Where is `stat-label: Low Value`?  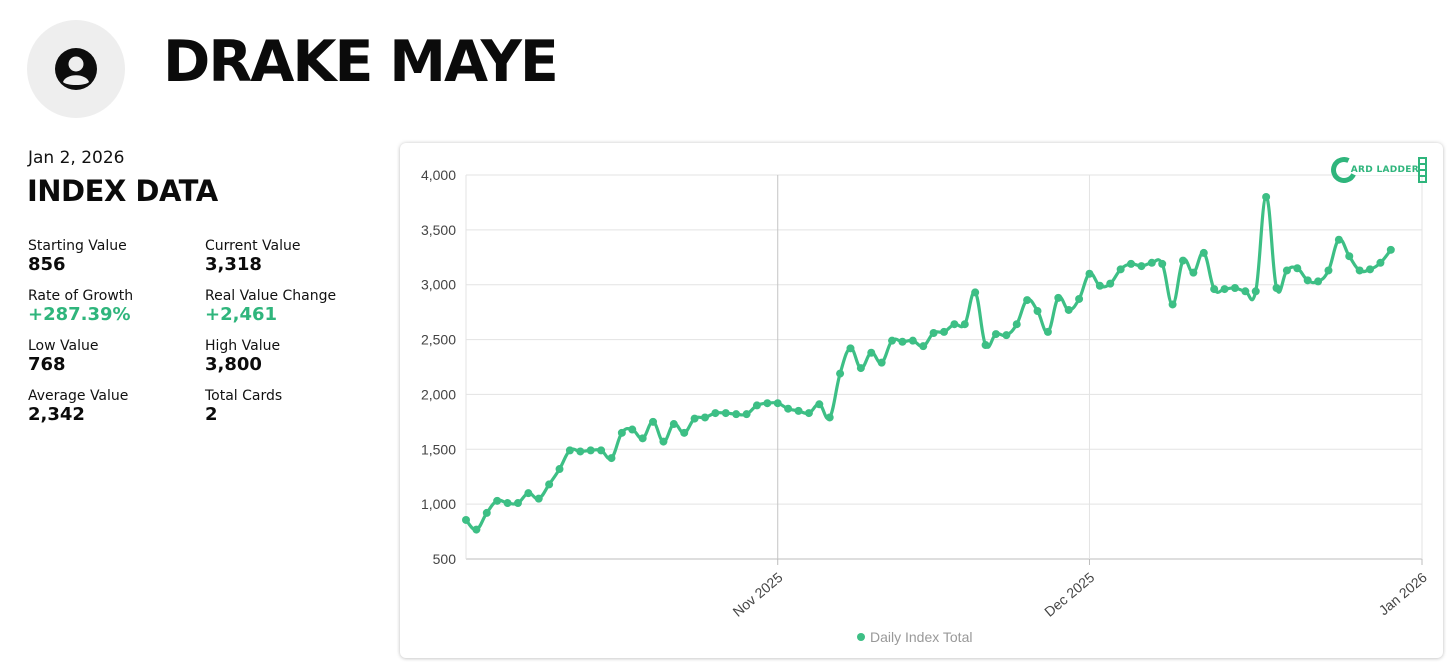
stat-label: Low Value is located at coordinates (63, 346).